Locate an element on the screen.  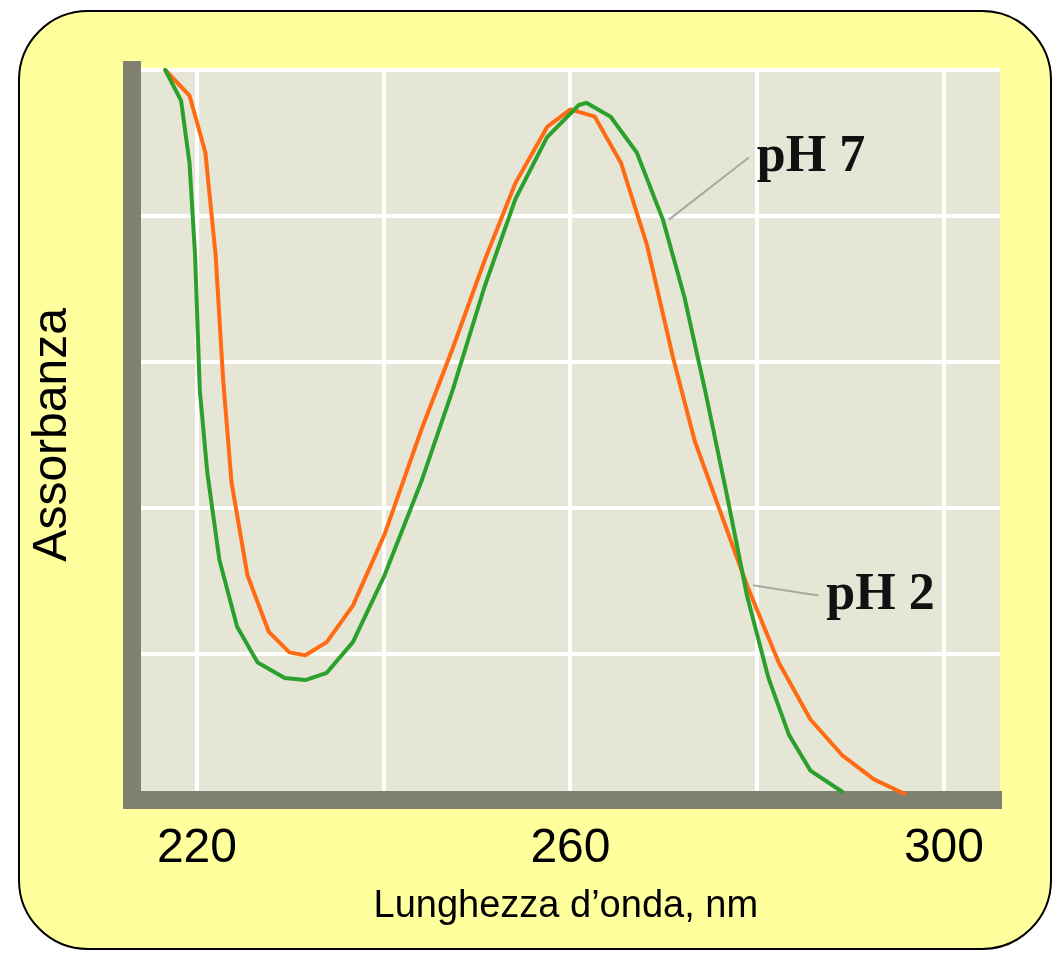
series-label: pH 2 is located at coordinates (880, 591).